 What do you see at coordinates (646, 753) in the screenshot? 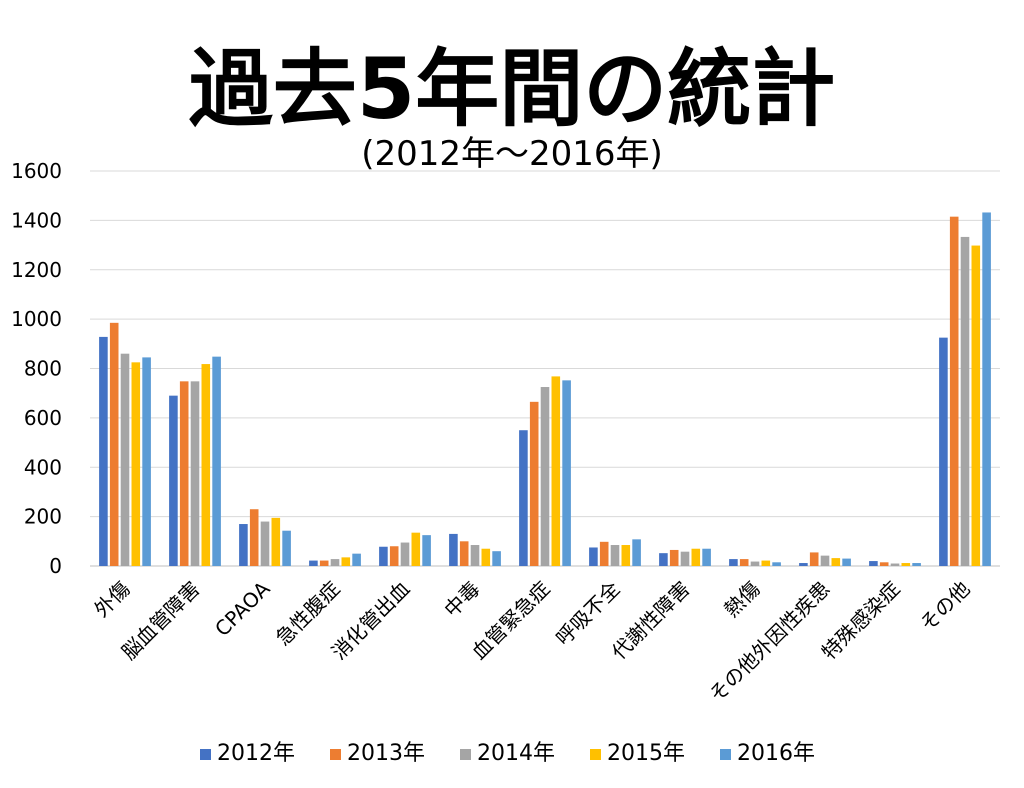
I see `legend-label: 2015年` at bounding box center [646, 753].